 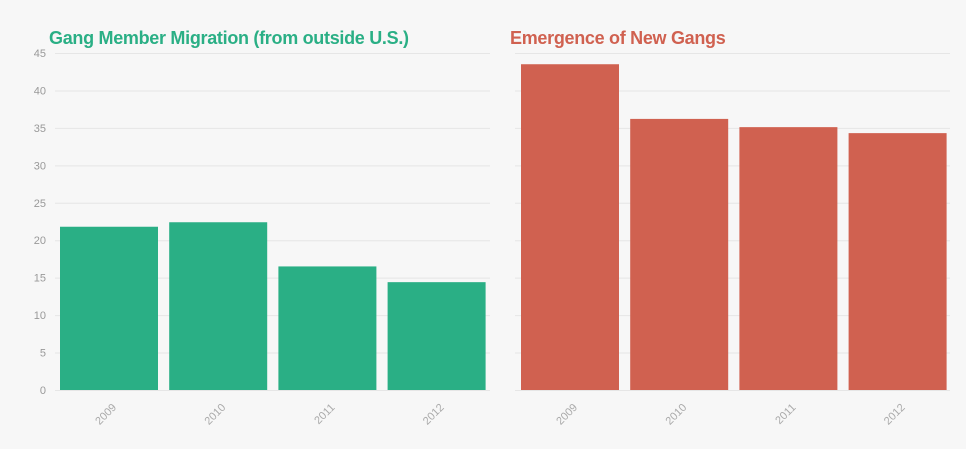 What do you see at coordinates (40, 166) in the screenshot?
I see `y-tick-label: 30` at bounding box center [40, 166].